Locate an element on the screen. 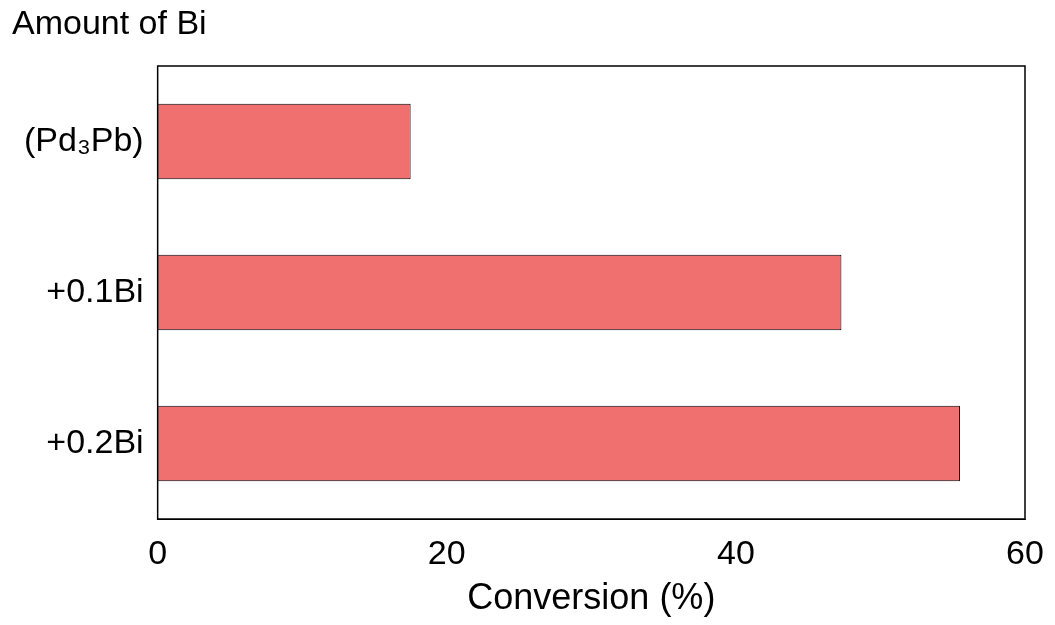  y-tick-label: (Pd₃Pb) is located at coordinates (83, 138).